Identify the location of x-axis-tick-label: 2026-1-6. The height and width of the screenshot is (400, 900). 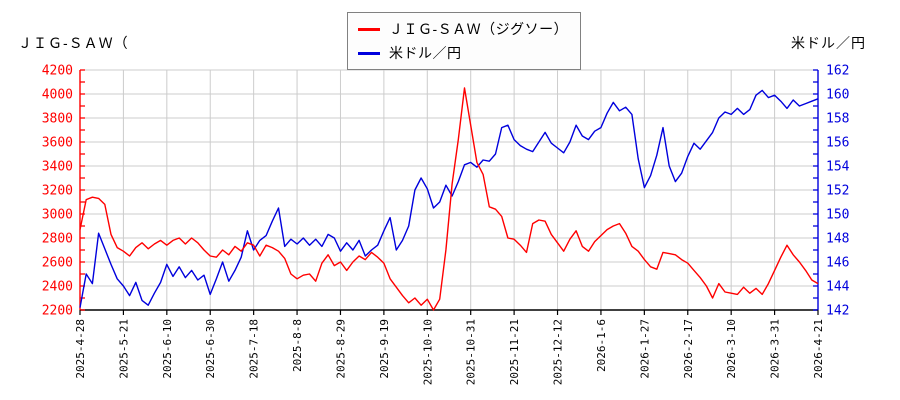
(601, 345).